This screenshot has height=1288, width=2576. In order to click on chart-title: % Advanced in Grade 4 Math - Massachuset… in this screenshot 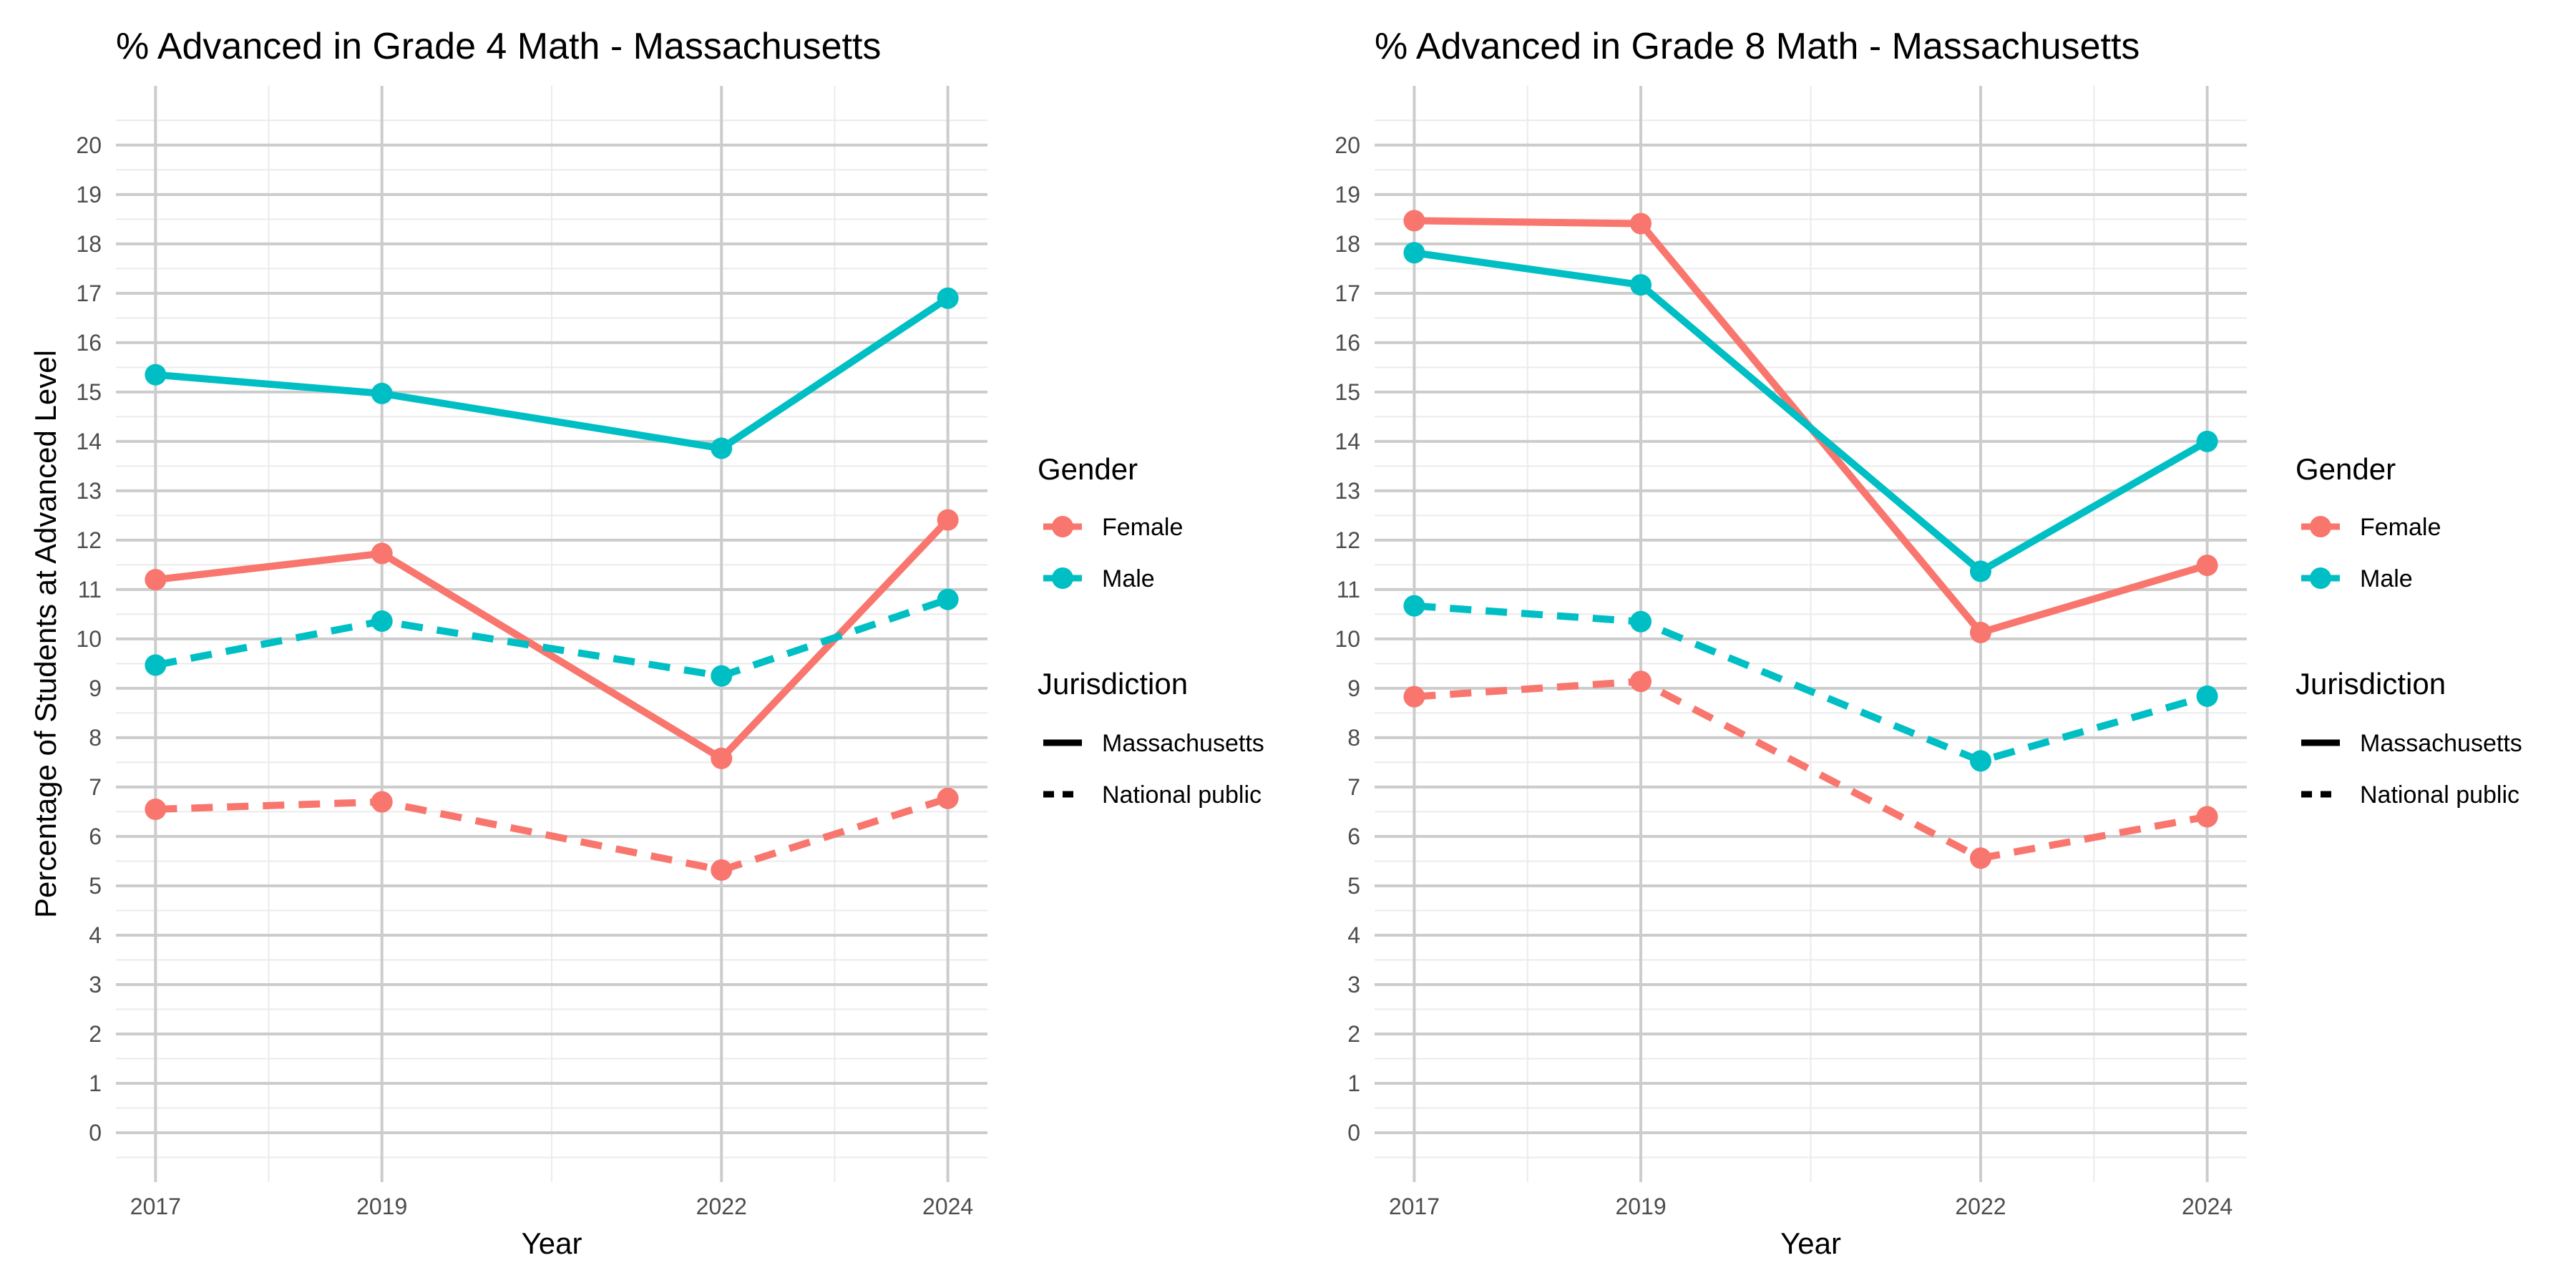, I will do `click(498, 46)`.